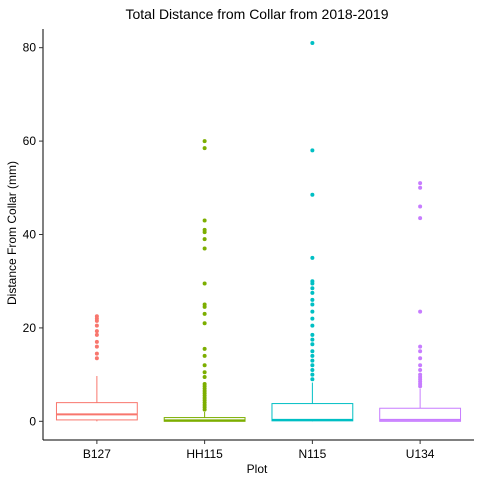  I want to click on x-axis-label: Plot, so click(257, 469).